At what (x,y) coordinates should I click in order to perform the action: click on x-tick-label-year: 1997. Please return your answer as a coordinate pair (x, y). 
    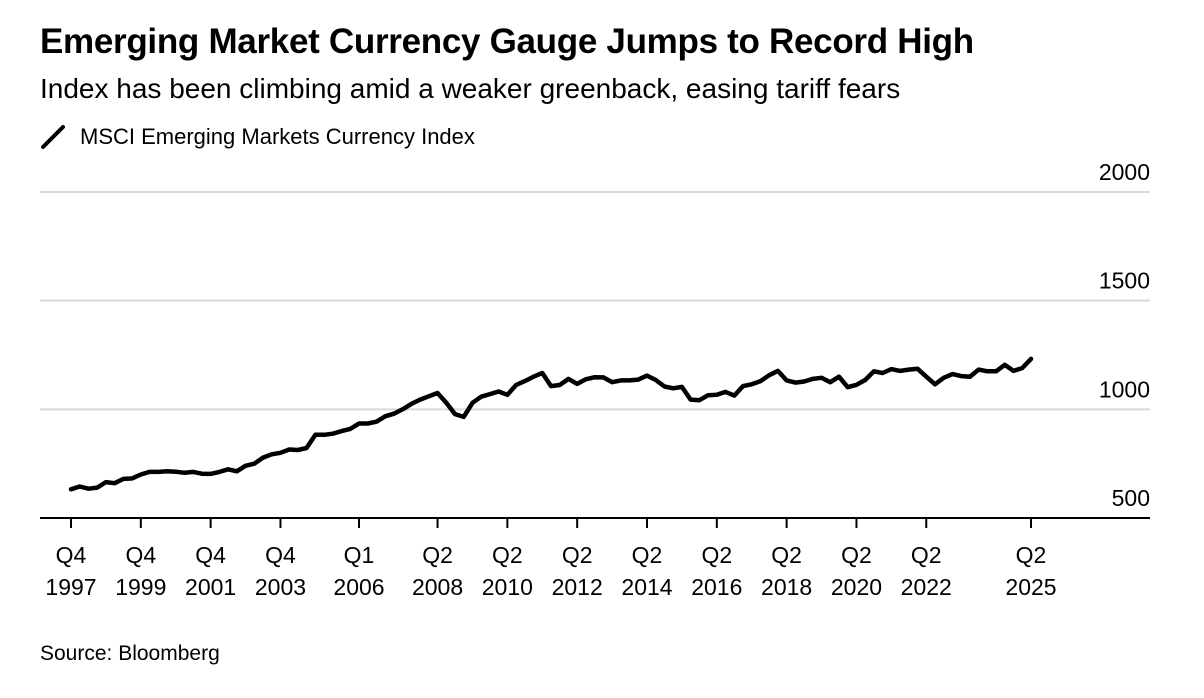
    Looking at the image, I should click on (70, 587).